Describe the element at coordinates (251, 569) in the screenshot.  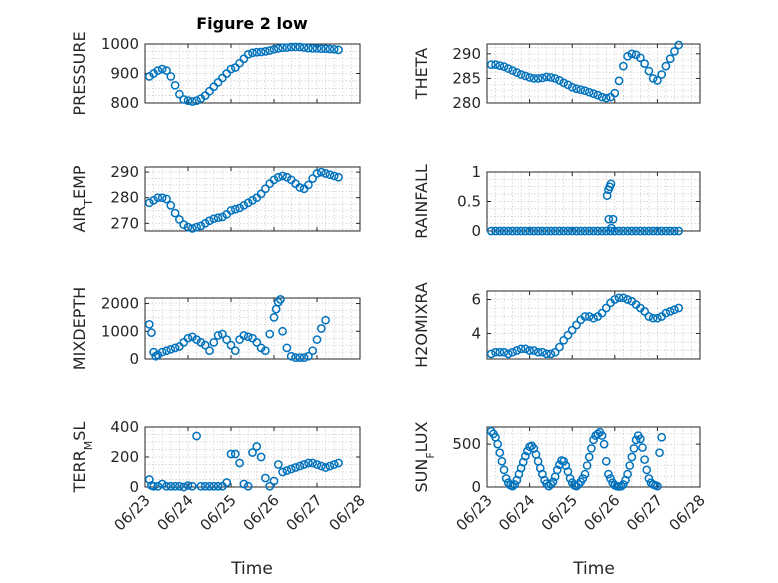
I see `x-axis-label-left: Time` at that location.